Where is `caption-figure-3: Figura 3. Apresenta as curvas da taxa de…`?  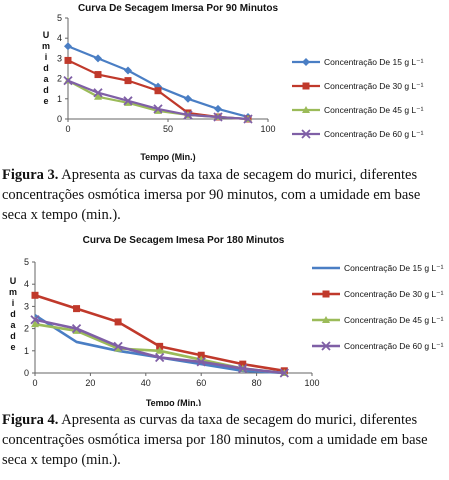
caption-figure-3: Figura 3. Apresenta as curvas da taxa de… is located at coordinates (224, 195).